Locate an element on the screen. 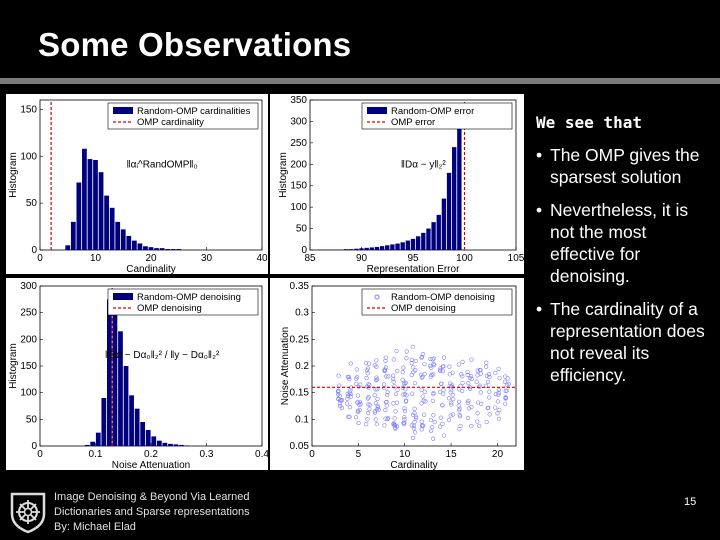  x-tick-label: 20 is located at coordinates (151, 258).